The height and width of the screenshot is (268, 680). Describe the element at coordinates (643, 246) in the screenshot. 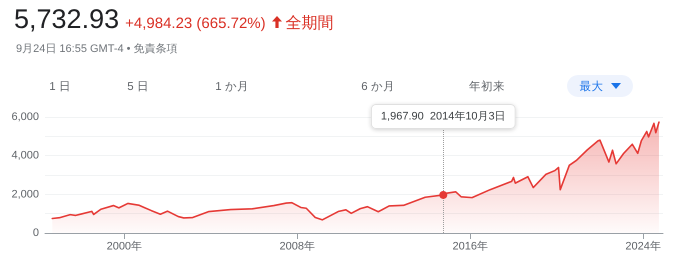

I see `x-tick-label: 2024年` at that location.